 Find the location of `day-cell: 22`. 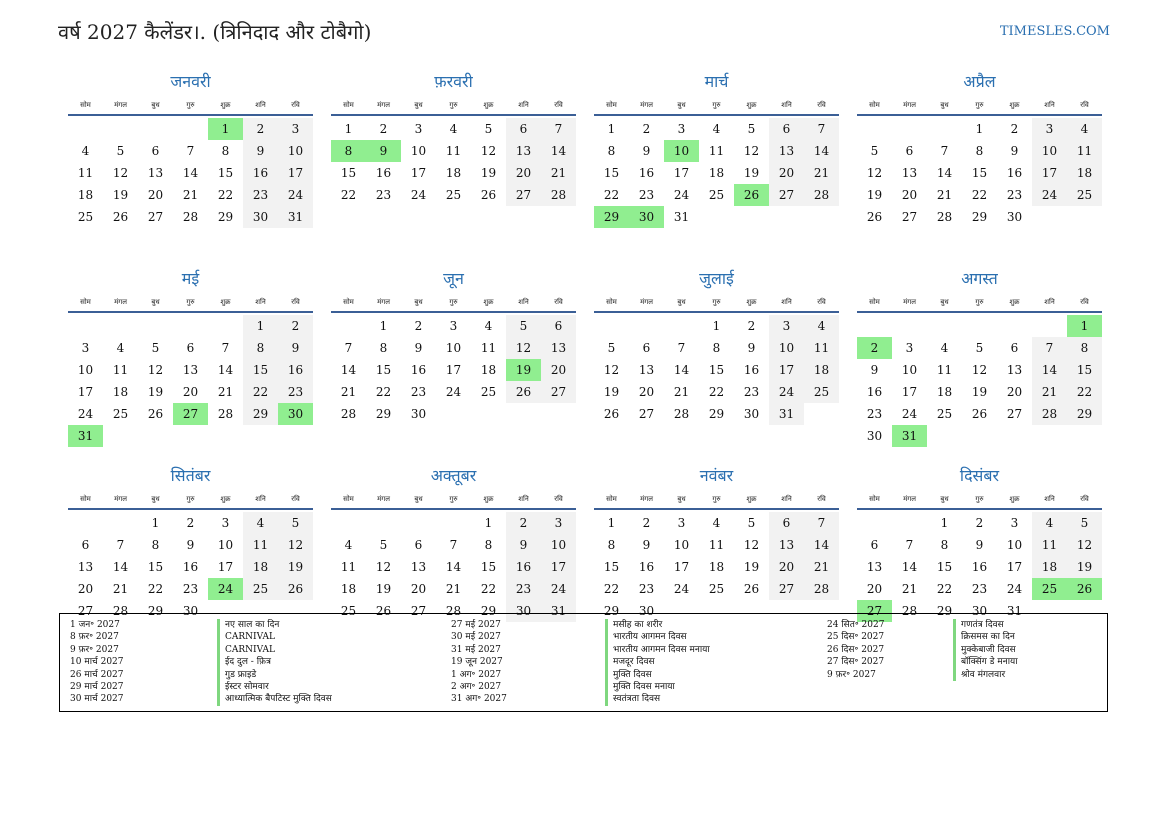

day-cell: 22 is located at coordinates (488, 589).